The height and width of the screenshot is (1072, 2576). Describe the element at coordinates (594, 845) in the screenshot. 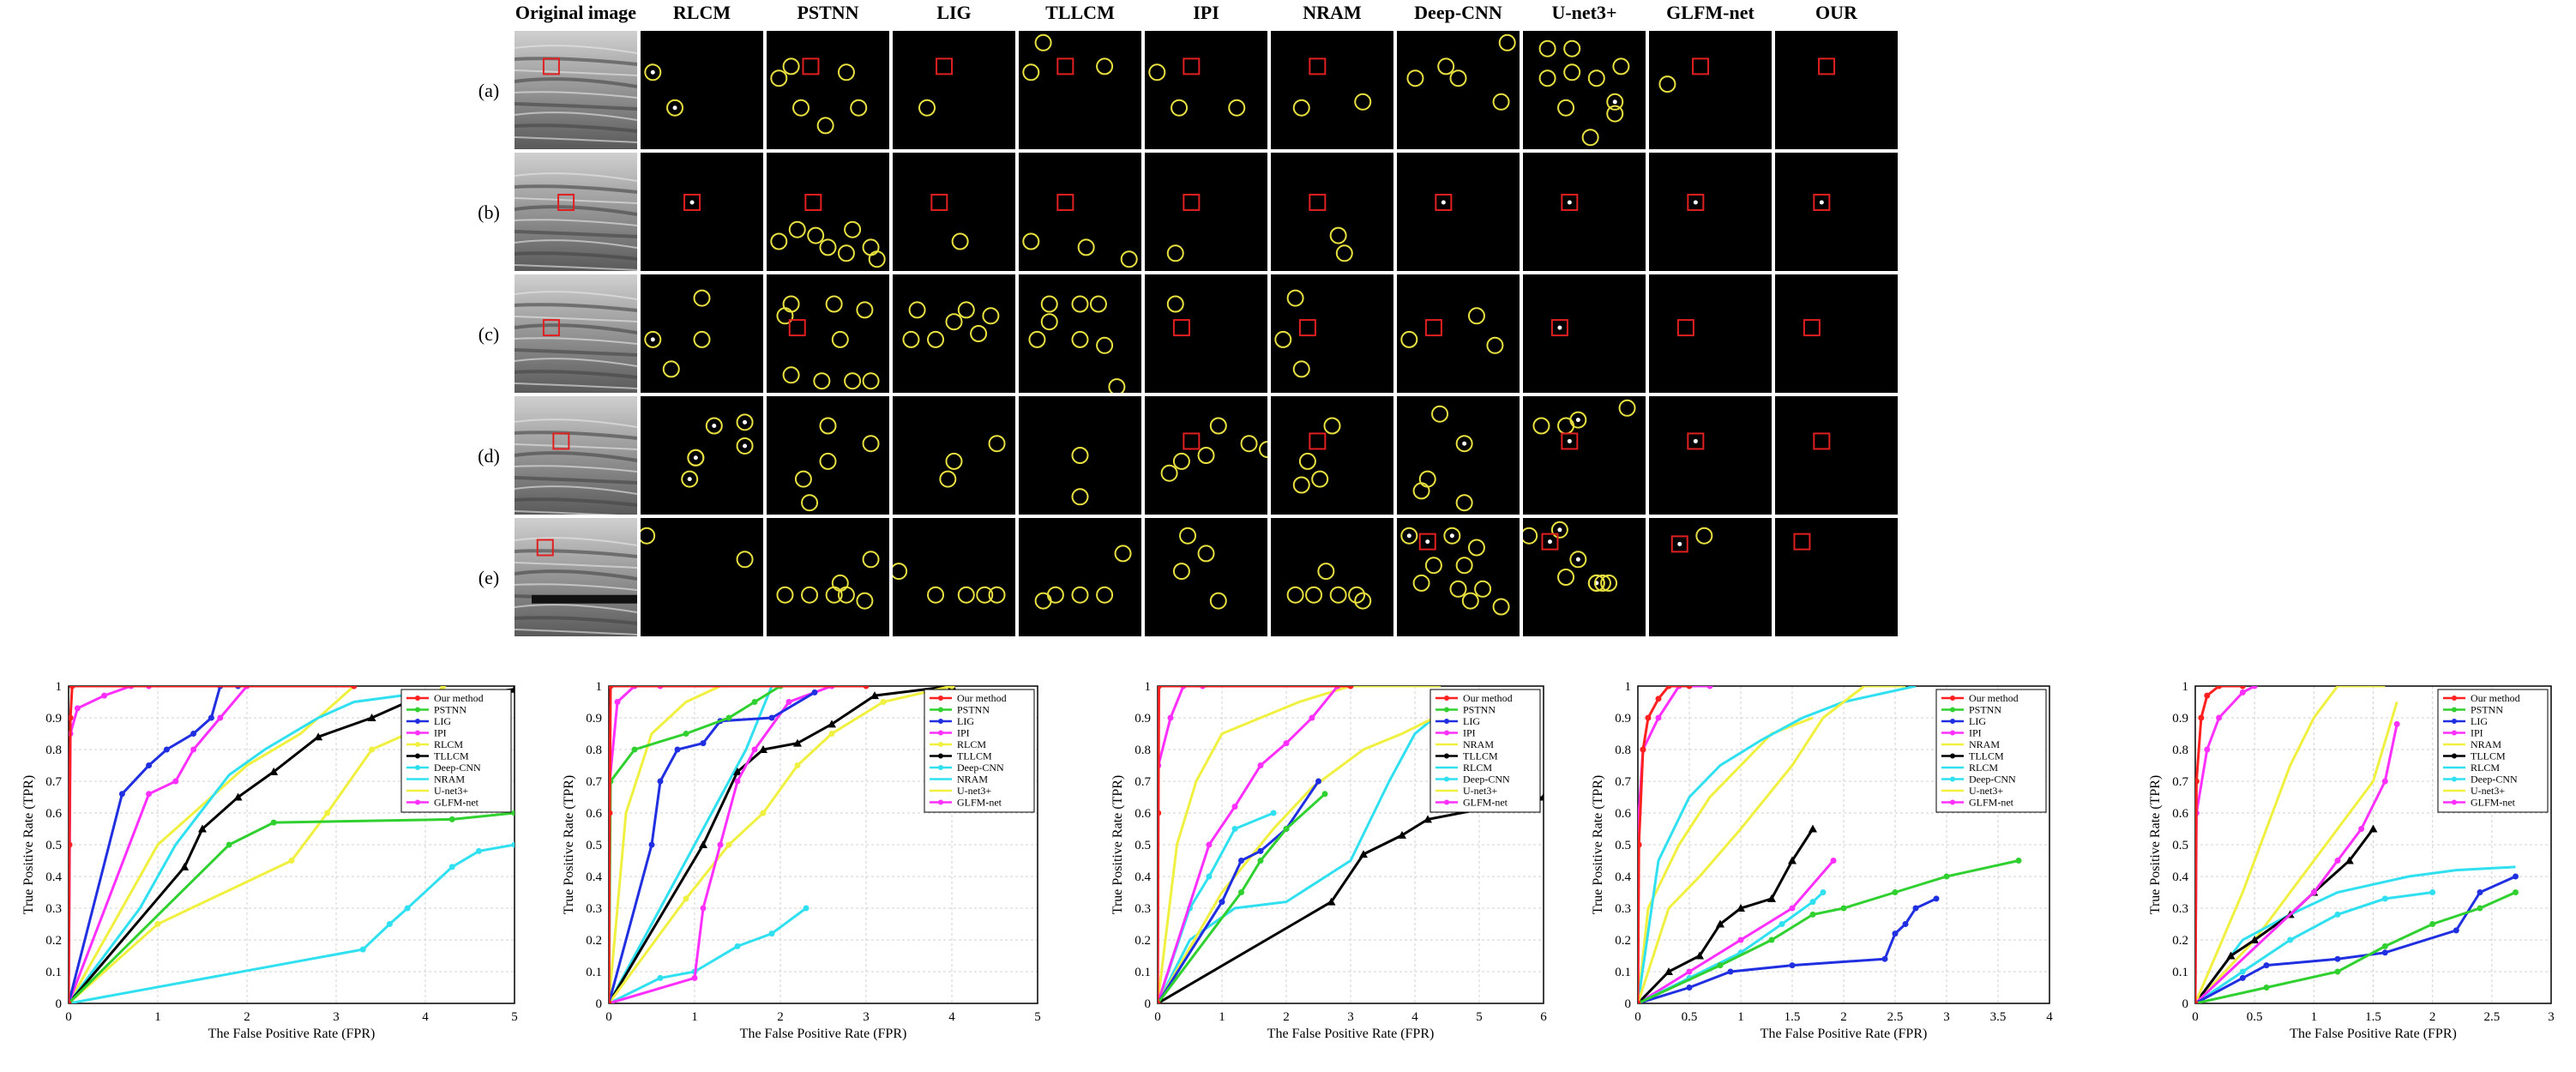

I see `y-tick-label: 0.5` at that location.